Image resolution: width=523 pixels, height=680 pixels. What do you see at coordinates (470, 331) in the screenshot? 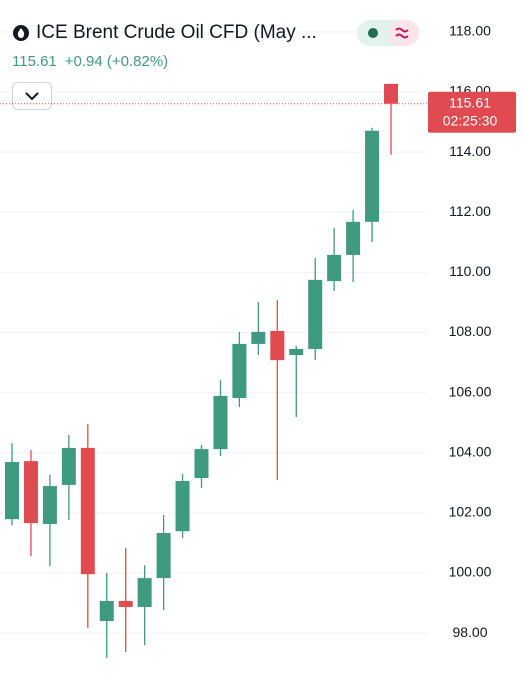
I see `y-tick-label: 108.00` at bounding box center [470, 331].